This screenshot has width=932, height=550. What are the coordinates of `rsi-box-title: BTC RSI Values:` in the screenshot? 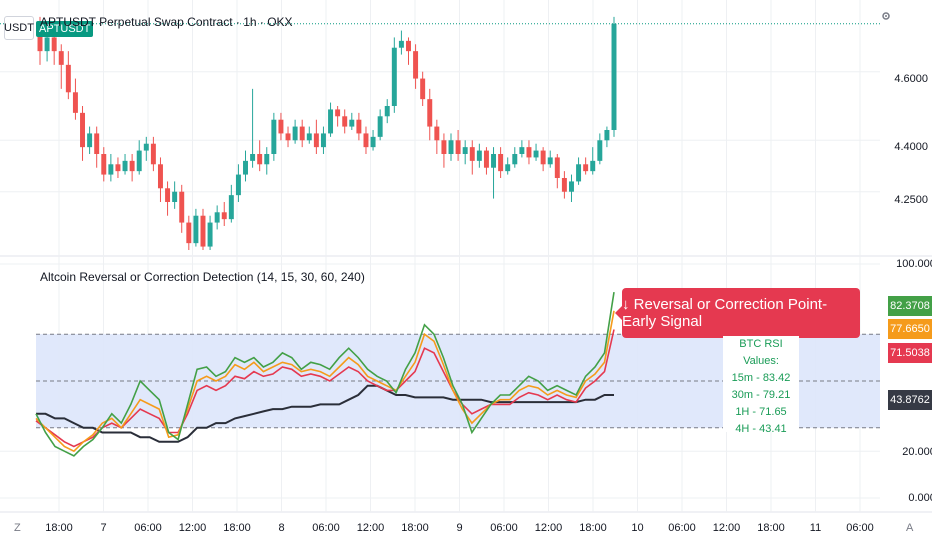 It's located at (761, 352).